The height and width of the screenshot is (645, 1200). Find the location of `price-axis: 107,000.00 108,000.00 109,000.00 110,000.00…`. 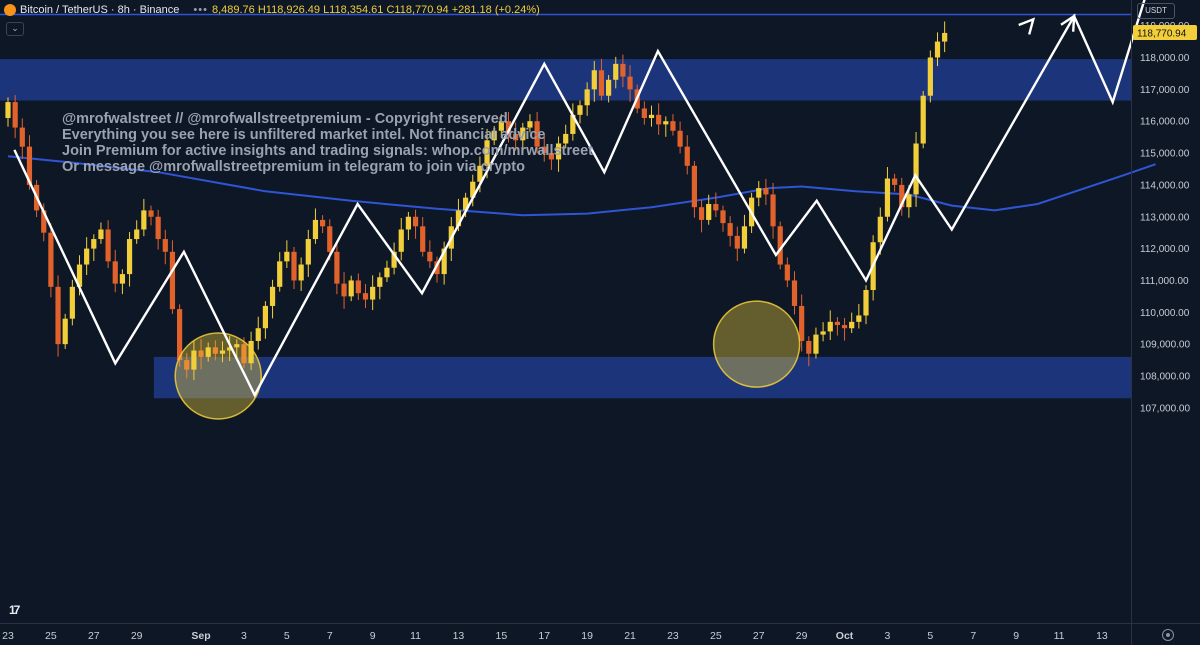

price-axis: 107,000.00 108,000.00 109,000.00 110,000.00… is located at coordinates (1165, 207).